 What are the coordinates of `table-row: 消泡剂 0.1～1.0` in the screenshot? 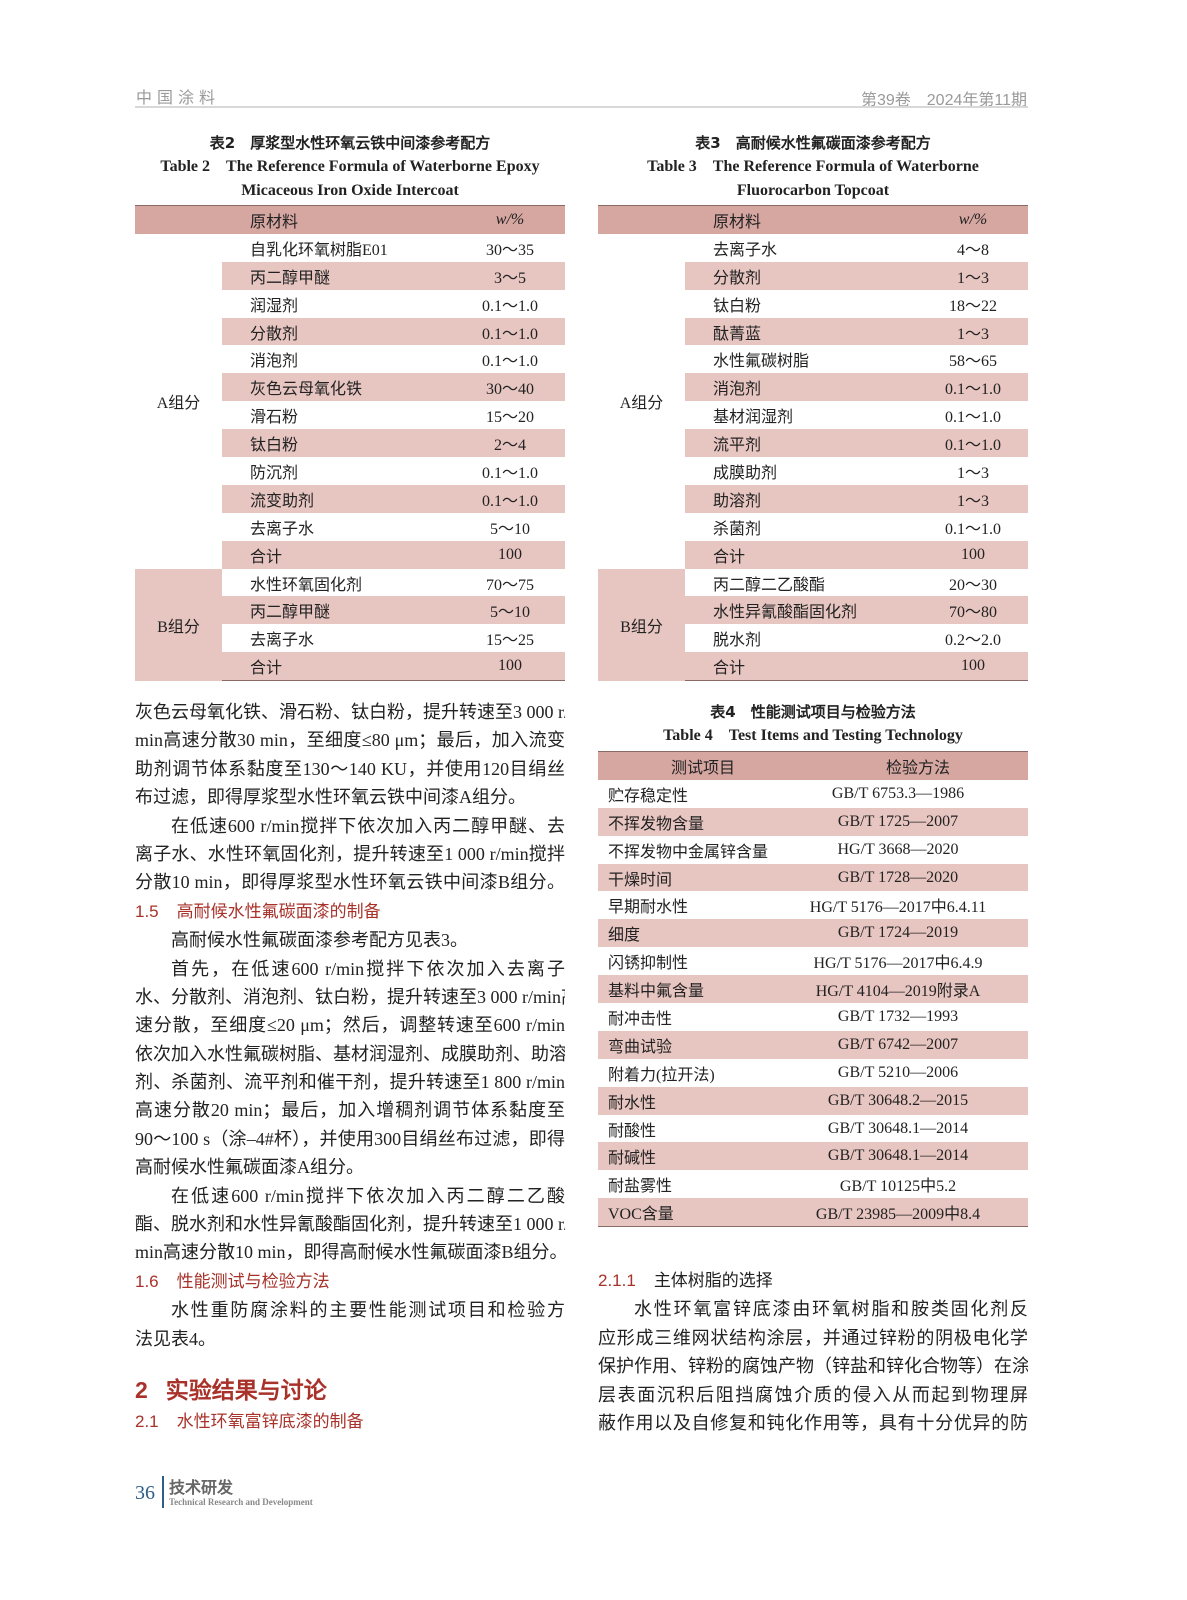 It's located at (350, 359).